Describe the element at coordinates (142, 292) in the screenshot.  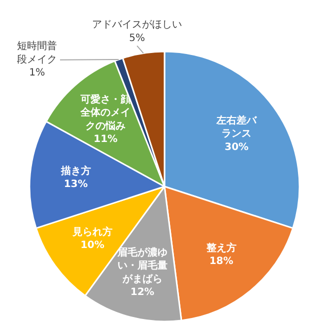
I see `data-label: 12%` at that location.